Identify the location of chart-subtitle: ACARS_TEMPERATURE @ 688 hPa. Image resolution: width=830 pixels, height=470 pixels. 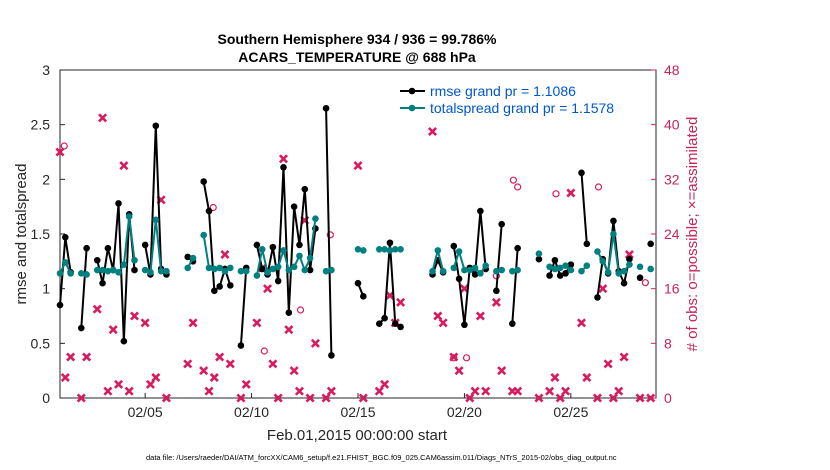
(357, 57).